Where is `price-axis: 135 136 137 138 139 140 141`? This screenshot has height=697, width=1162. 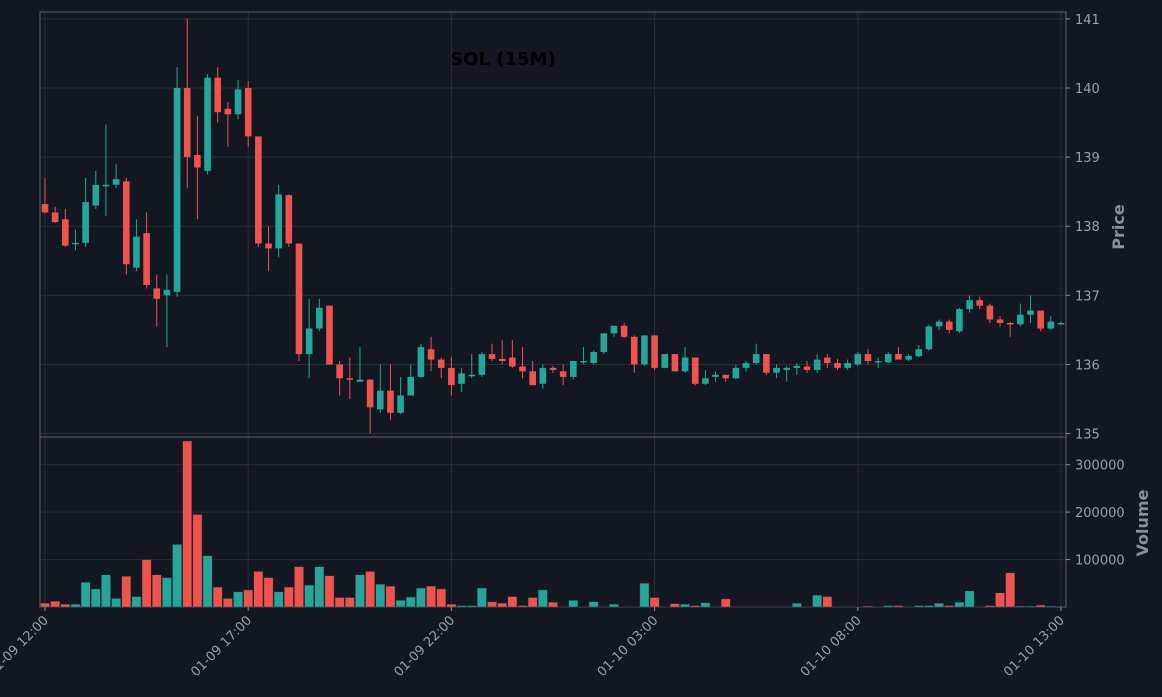 price-axis: 135 136 137 138 139 140 141 is located at coordinates (1083, 228).